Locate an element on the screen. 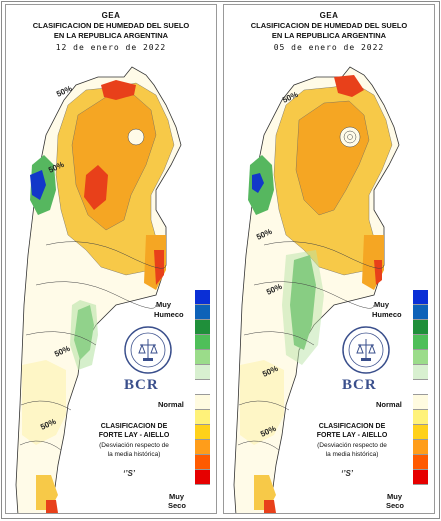  map-date: 12 de enero de 2022 is located at coordinates (111, 47).